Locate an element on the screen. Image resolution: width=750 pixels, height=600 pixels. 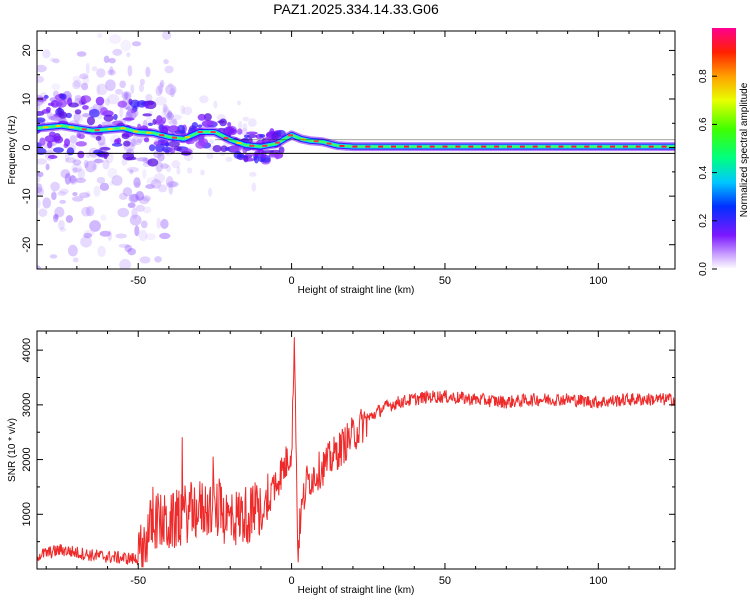
x-tick-label: 50 is located at coordinates (445, 281).